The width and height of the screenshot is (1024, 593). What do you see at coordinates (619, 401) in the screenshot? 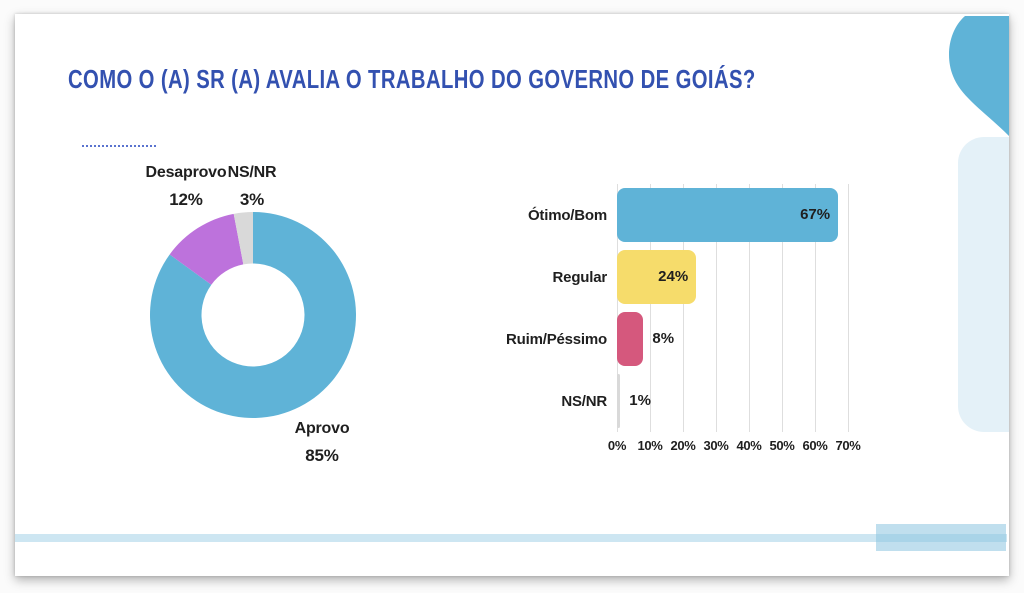
I see `bar-ns-nr` at bounding box center [619, 401].